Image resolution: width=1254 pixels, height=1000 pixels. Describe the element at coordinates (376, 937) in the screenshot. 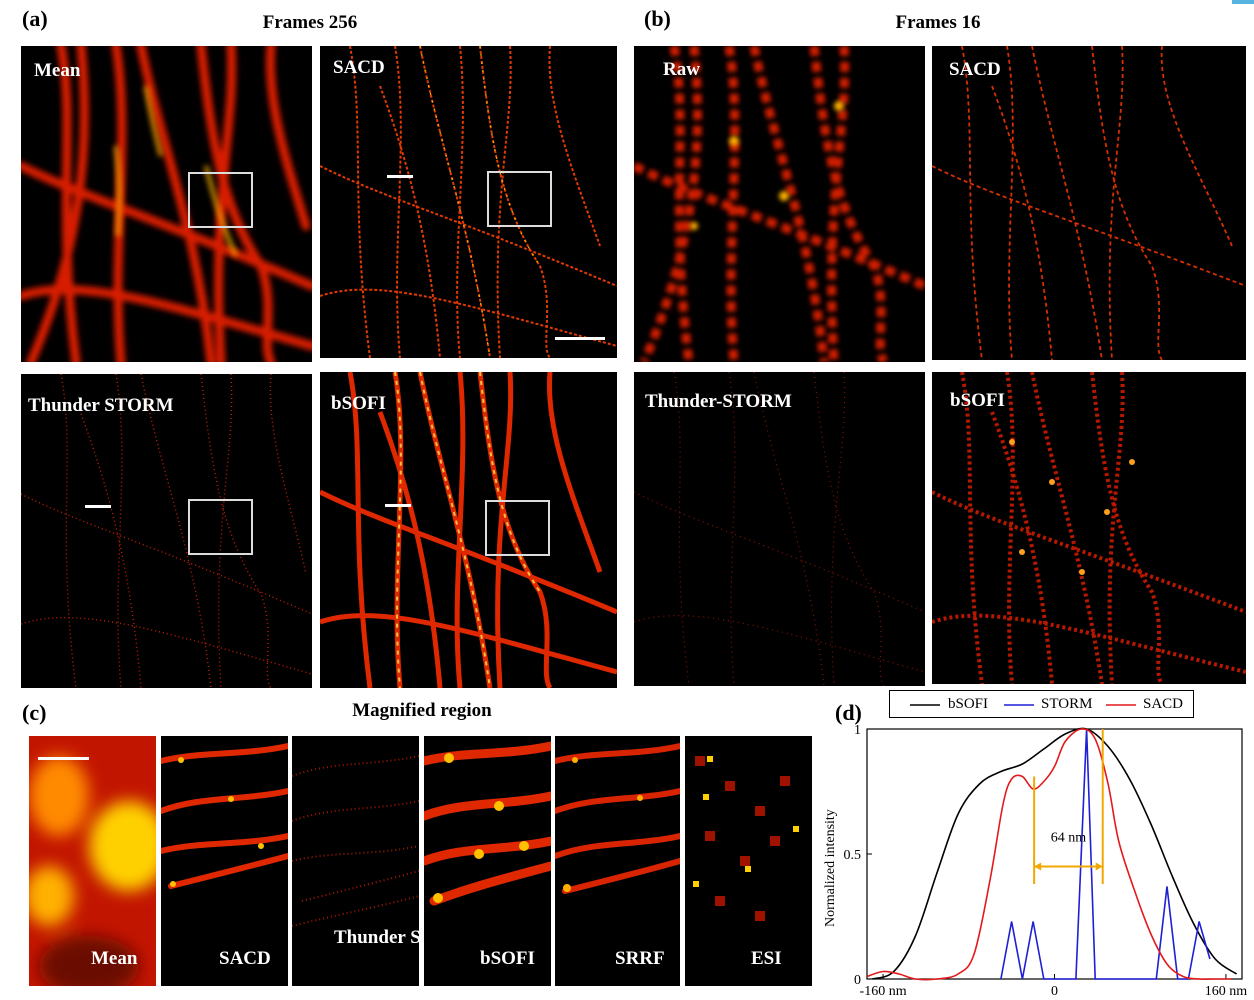

I see `thumb-label: Thunder STORM` at that location.